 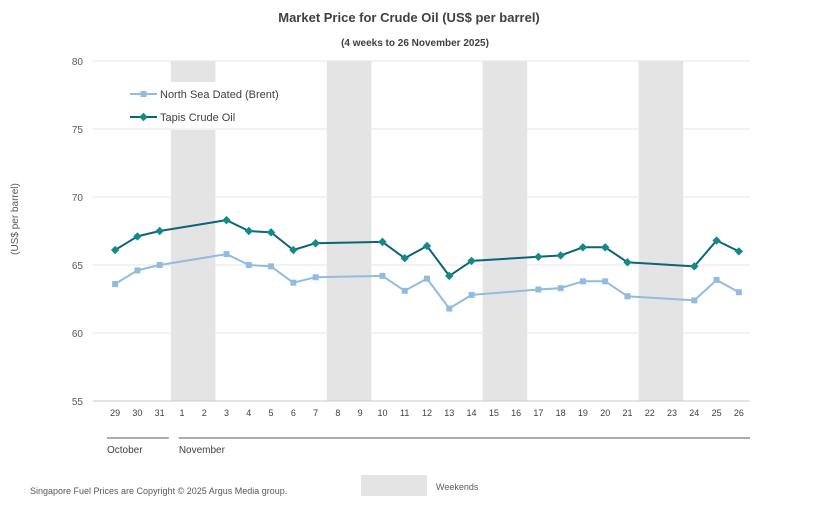 What do you see at coordinates (428, 446) in the screenshot?
I see `month-axis: October November` at bounding box center [428, 446].